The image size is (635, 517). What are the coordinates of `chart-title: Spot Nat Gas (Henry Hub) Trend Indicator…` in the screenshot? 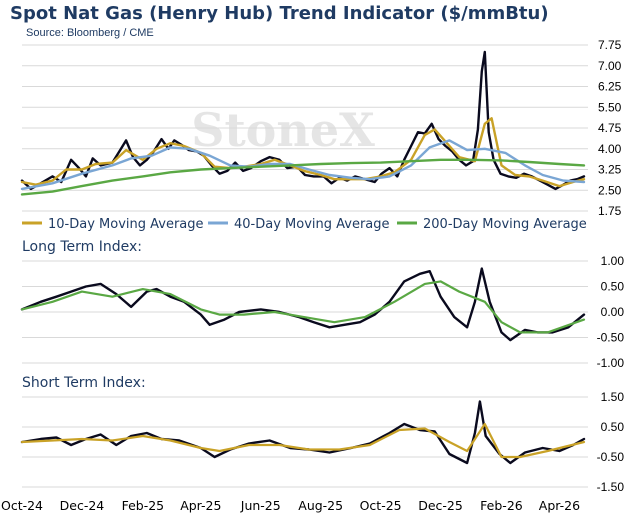 It's located at (279, 13).